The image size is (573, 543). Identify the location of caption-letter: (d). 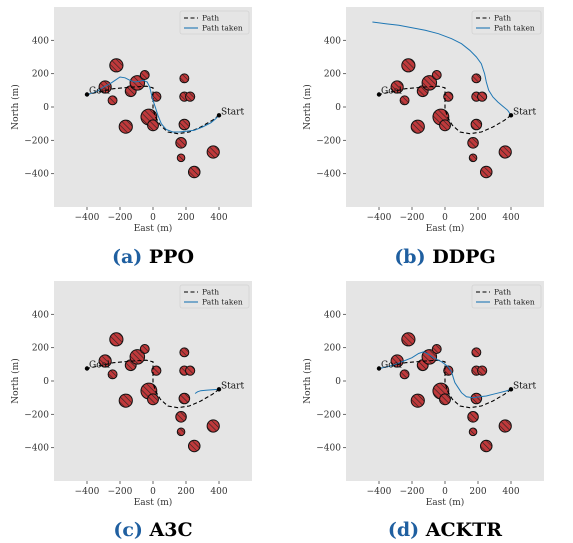
(407, 530).